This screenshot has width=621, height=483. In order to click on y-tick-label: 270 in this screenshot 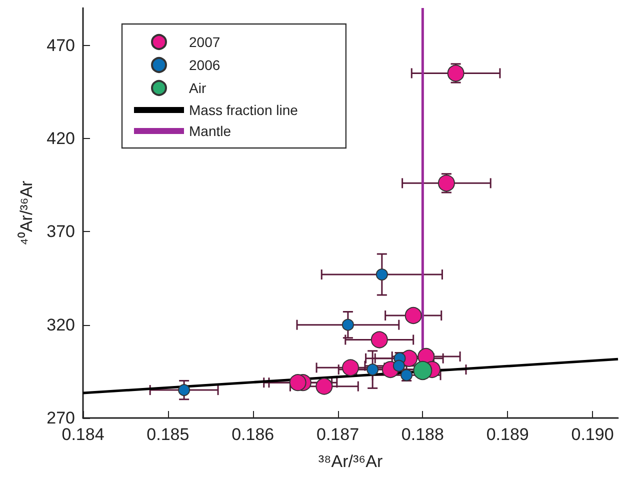, I will do `click(60, 418)`.